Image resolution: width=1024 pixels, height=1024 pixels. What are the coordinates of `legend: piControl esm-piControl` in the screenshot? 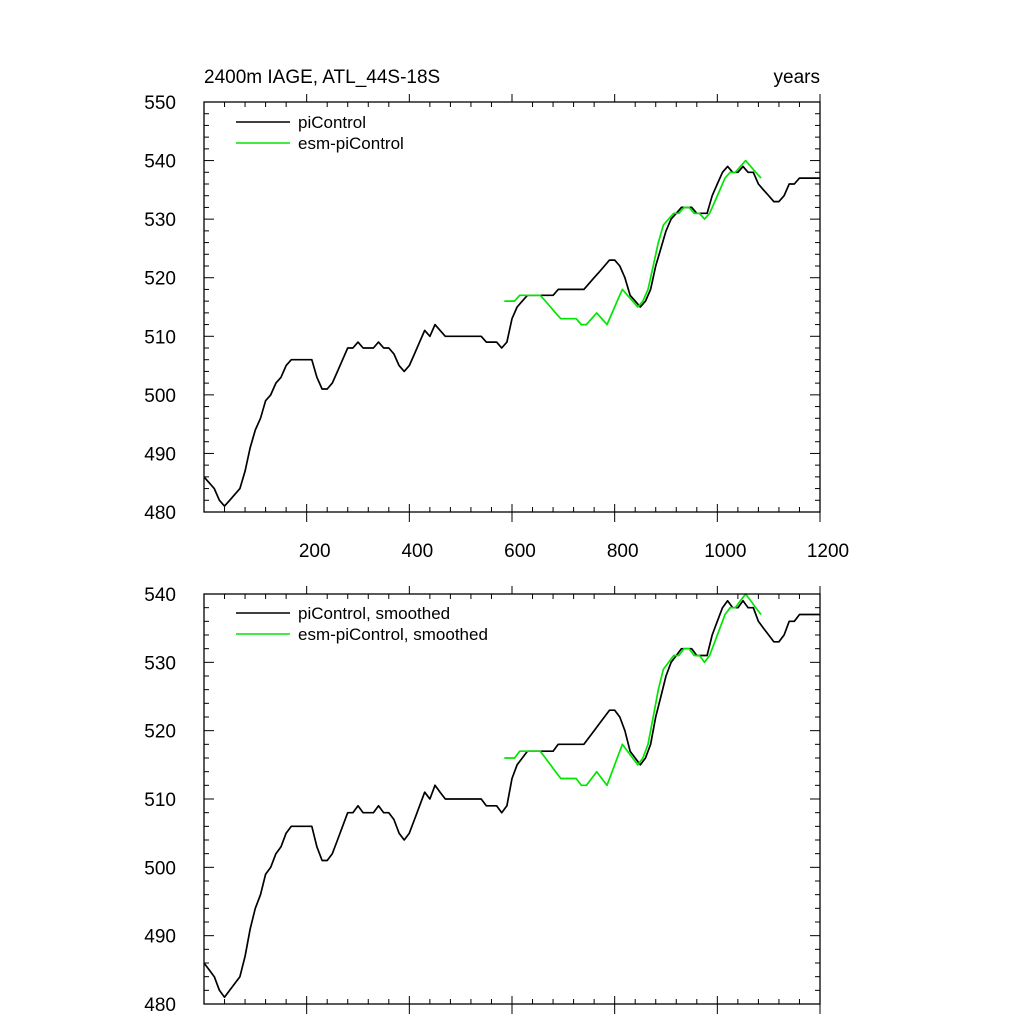 It's located at (320, 133).